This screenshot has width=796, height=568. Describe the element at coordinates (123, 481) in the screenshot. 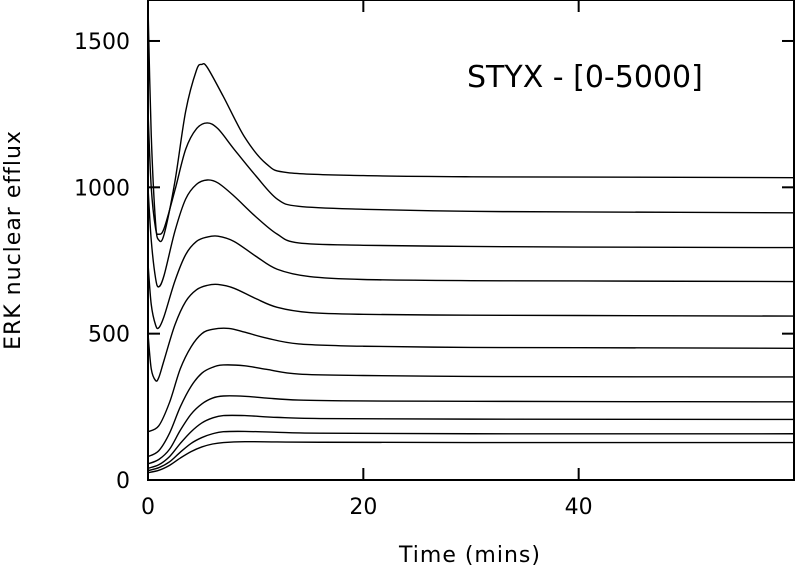

I see `y-tick-label: 0` at that location.